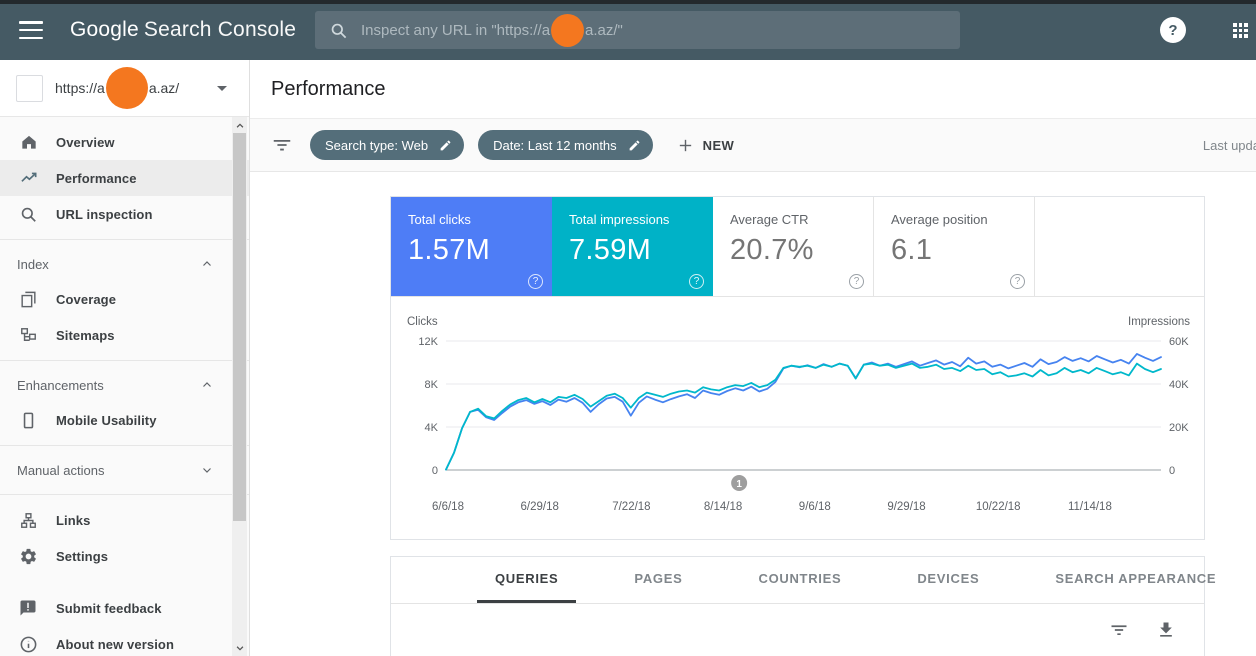 This screenshot has height=656, width=1256. I want to click on redaction-blob, so click(568, 30).